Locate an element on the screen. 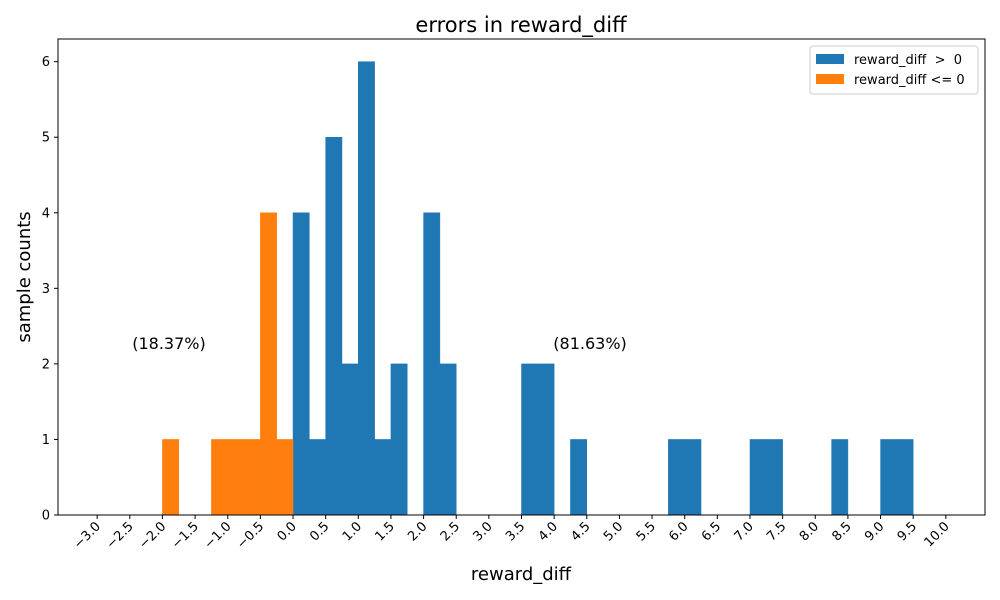 The image size is (1000, 600). y-tick-label: 6 is located at coordinates (46, 62).